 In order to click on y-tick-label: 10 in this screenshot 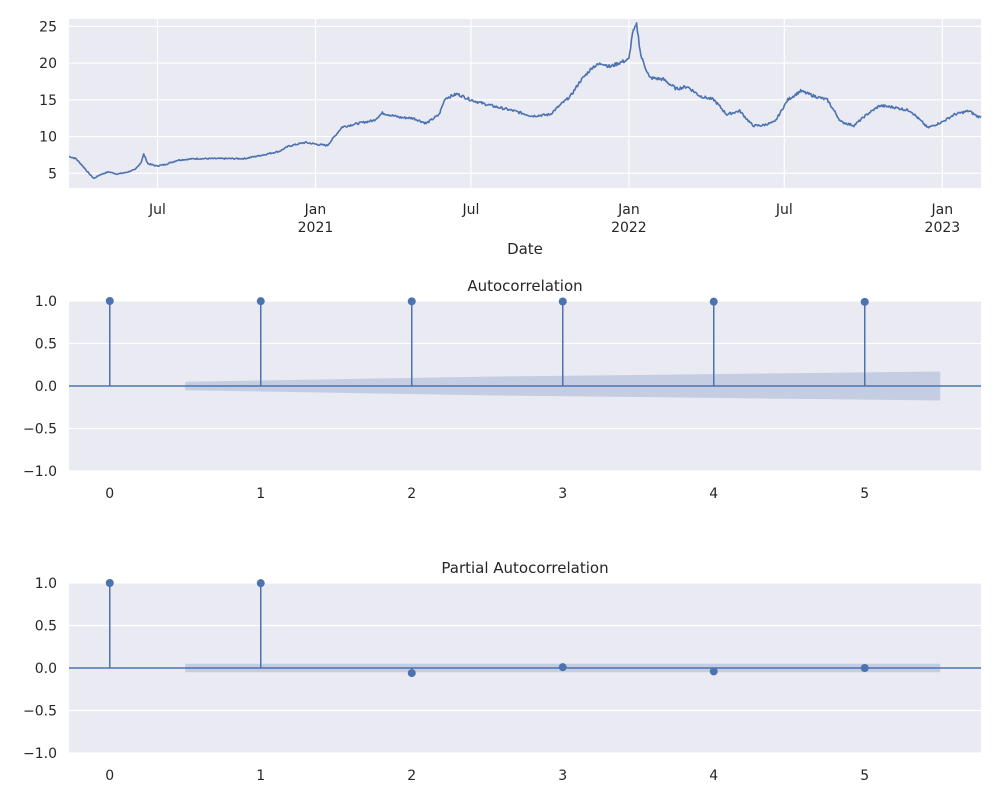, I will do `click(48, 138)`.